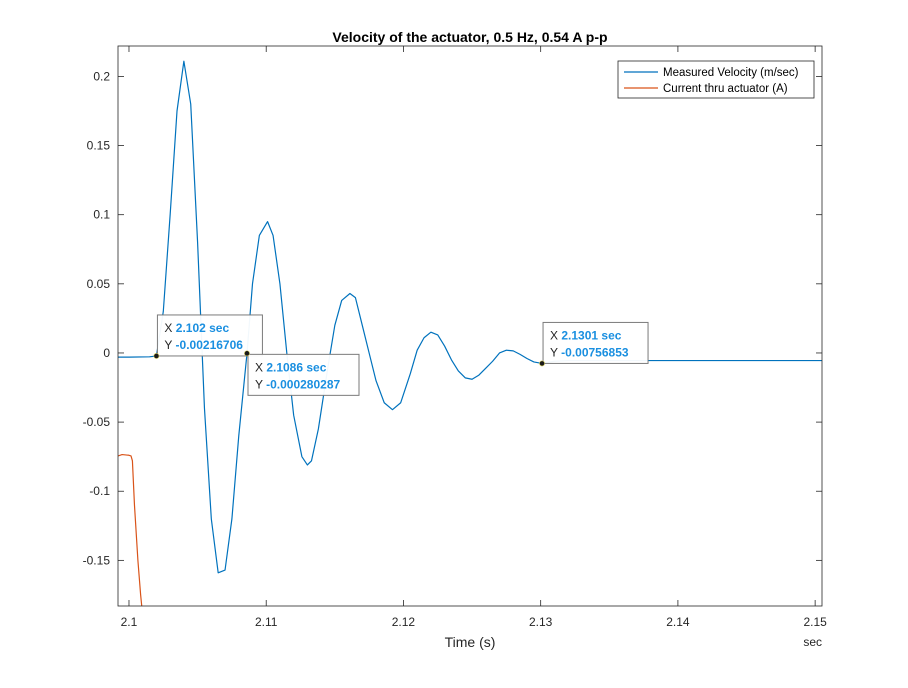 This screenshot has width=908, height=688. I want to click on datatip-x-row: X 2.1301 sec, so click(586, 335).